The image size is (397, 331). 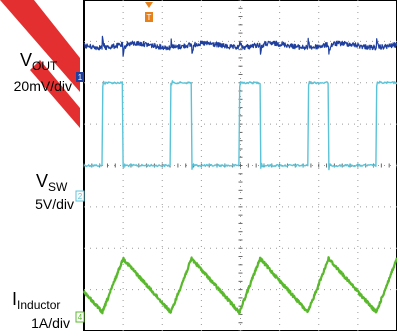 I want to click on channel-4-marker: 4, so click(x=80, y=317).